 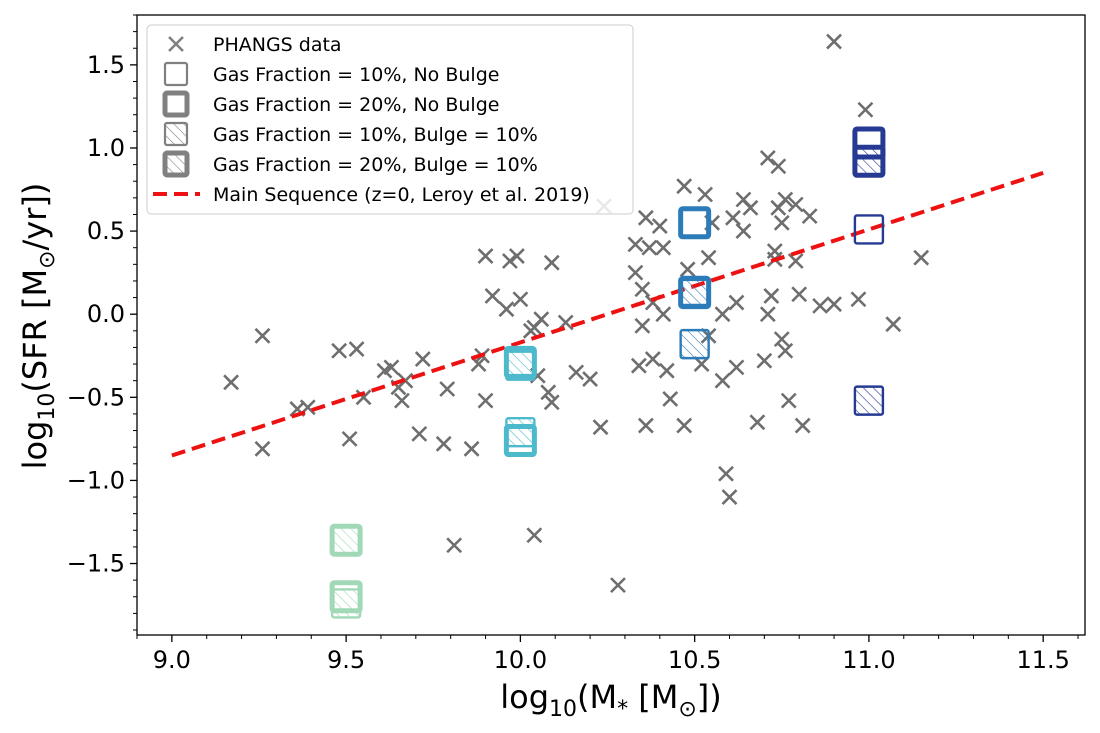 What do you see at coordinates (96, 564) in the screenshot?
I see `y-tick-label: −1.5` at bounding box center [96, 564].